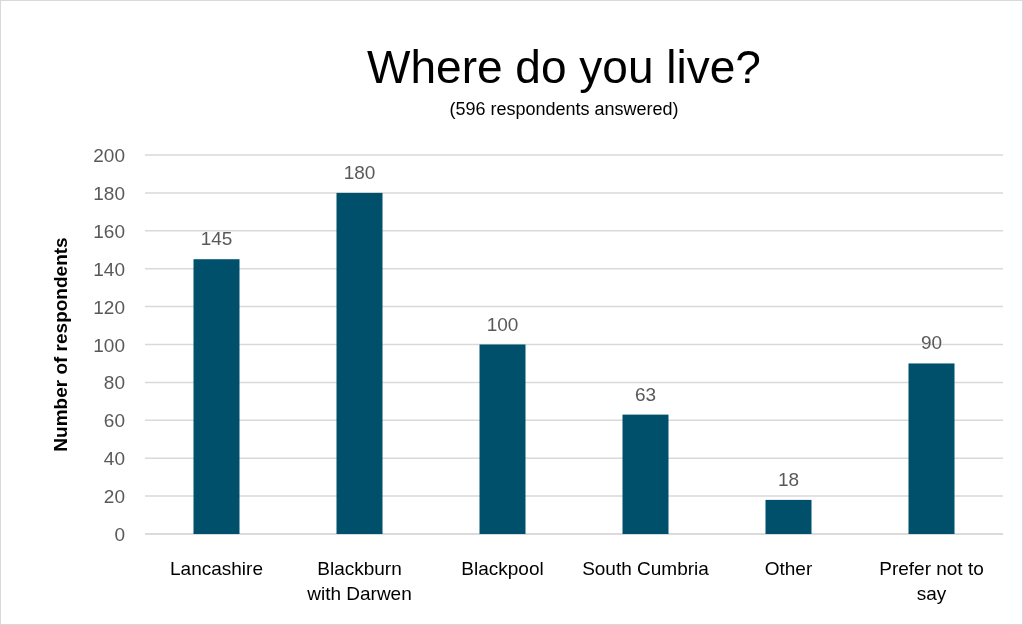 This screenshot has height=625, width=1023. Describe the element at coordinates (216, 239) in the screenshot. I see `data-label: 145` at that location.